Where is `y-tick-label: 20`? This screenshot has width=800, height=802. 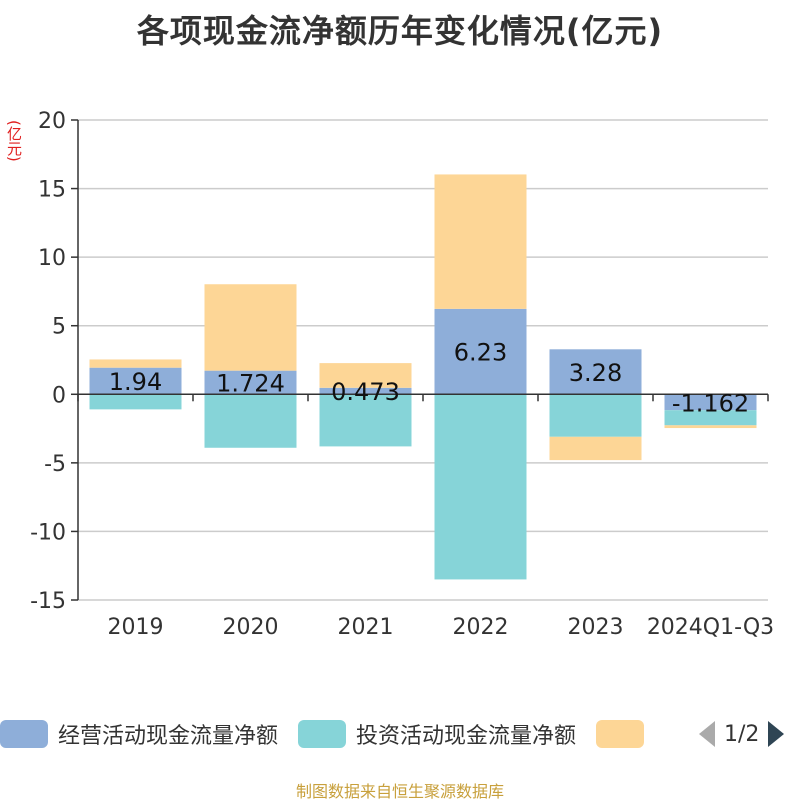 y-tick-label: 20 is located at coordinates (52, 121).